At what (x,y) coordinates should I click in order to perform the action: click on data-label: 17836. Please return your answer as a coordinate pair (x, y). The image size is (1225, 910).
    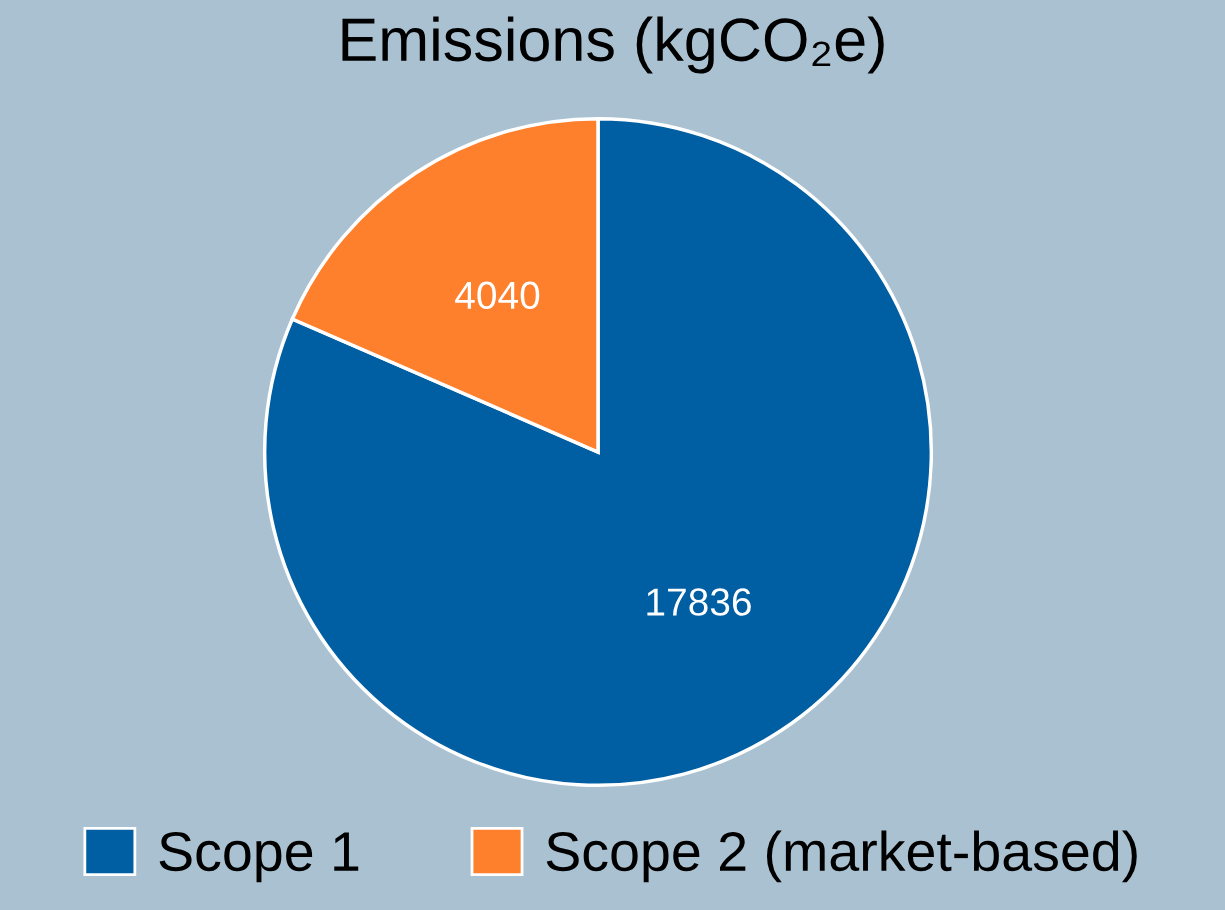
    Looking at the image, I should click on (699, 602).